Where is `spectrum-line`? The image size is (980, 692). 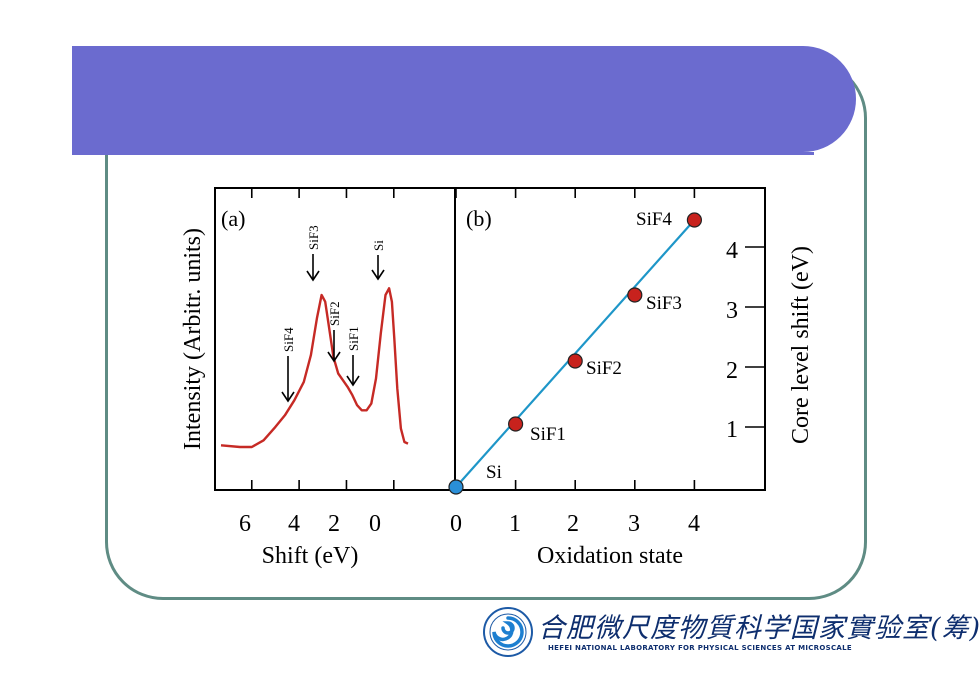
spectrum-line is located at coordinates (314, 368).